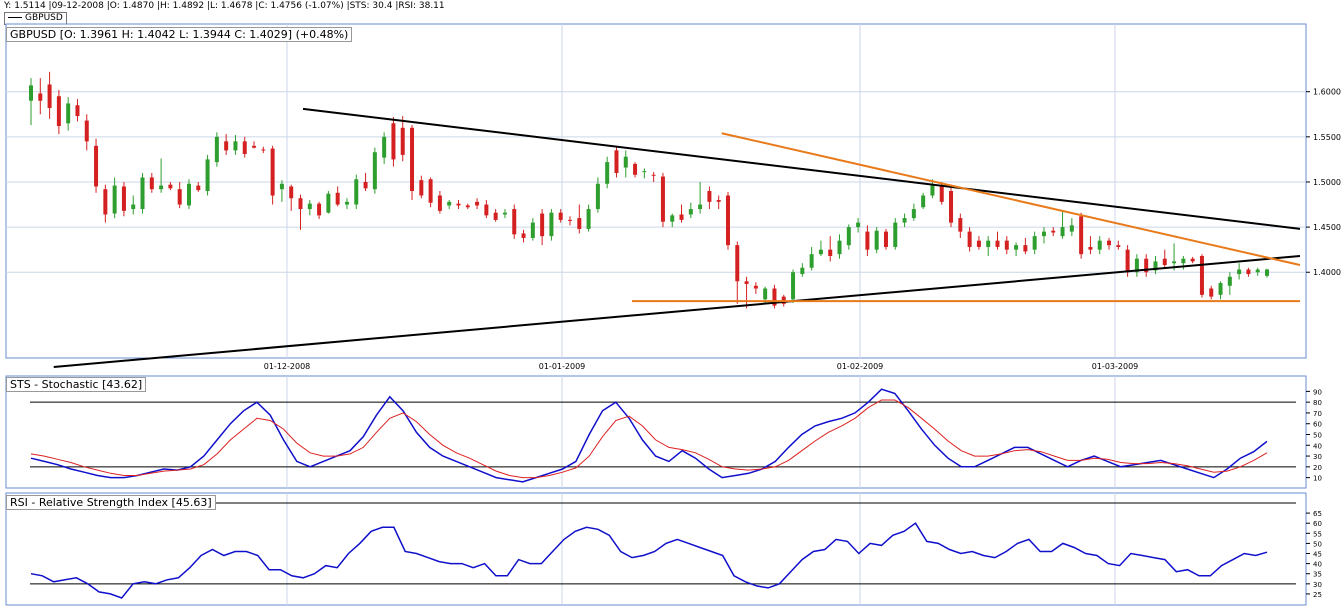 Image resolution: width=1343 pixels, height=609 pixels. What do you see at coordinates (860, 366) in the screenshot?
I see `x-tick-label: 01-02-2009` at bounding box center [860, 366].